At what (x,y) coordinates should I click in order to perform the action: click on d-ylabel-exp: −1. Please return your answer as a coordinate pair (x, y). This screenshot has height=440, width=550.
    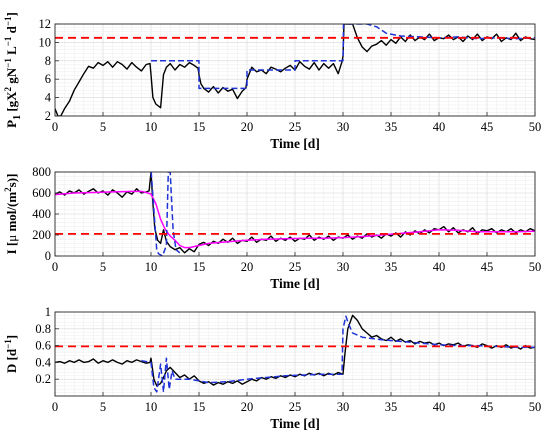
    Looking at the image, I should click on (8, 344).